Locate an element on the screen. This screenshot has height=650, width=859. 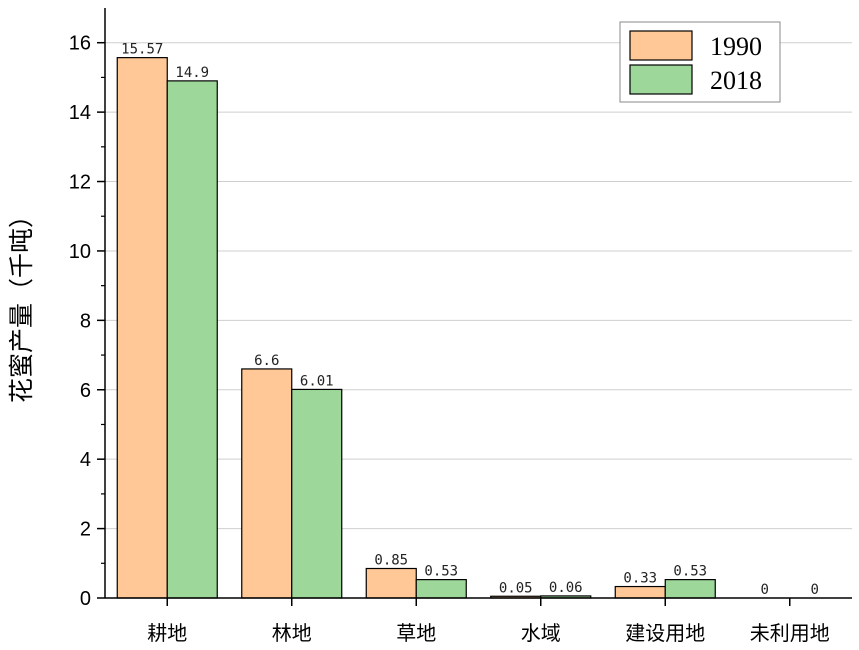
data-label: 0.05 is located at coordinates (516, 588).